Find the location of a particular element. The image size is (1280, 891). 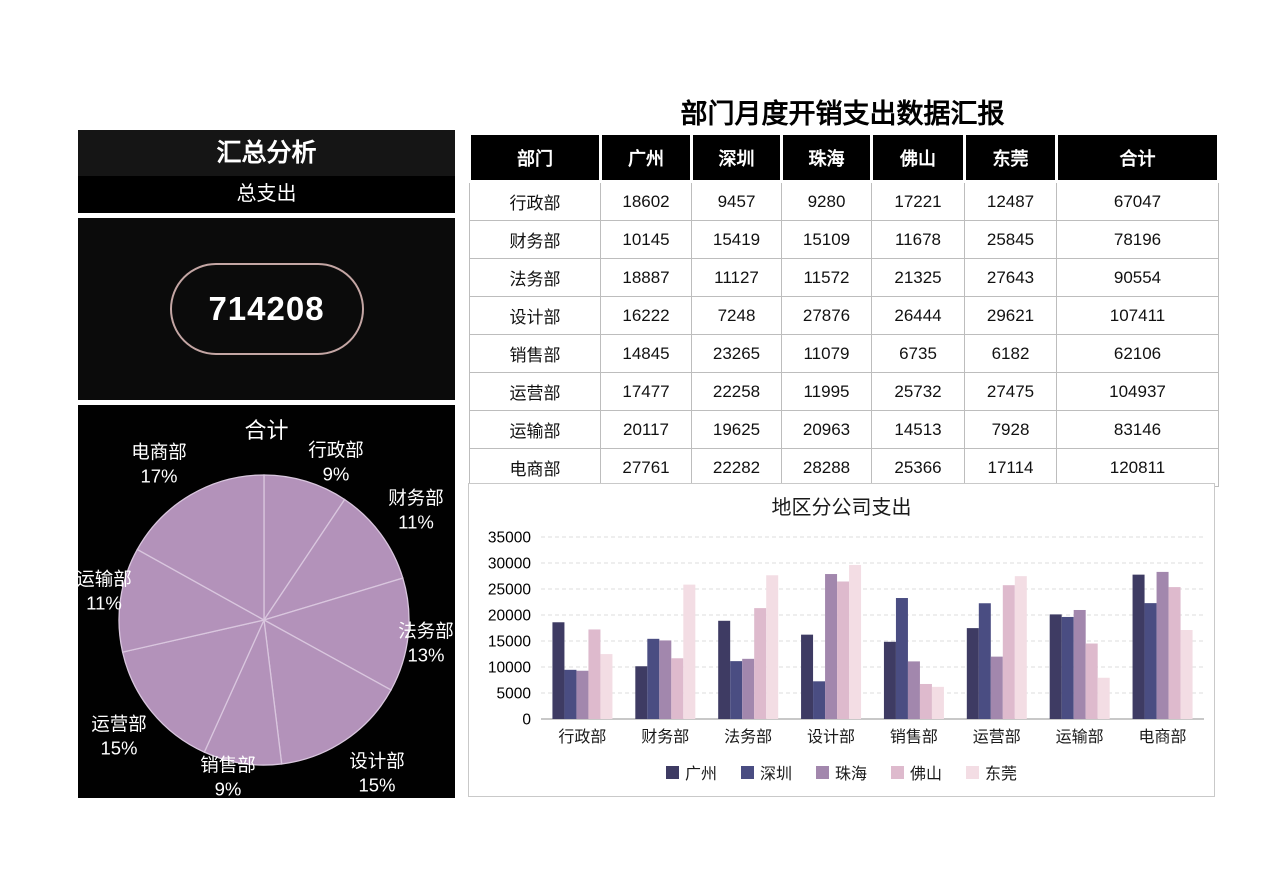

x-axis-category-label: 行政部 is located at coordinates (582, 737).